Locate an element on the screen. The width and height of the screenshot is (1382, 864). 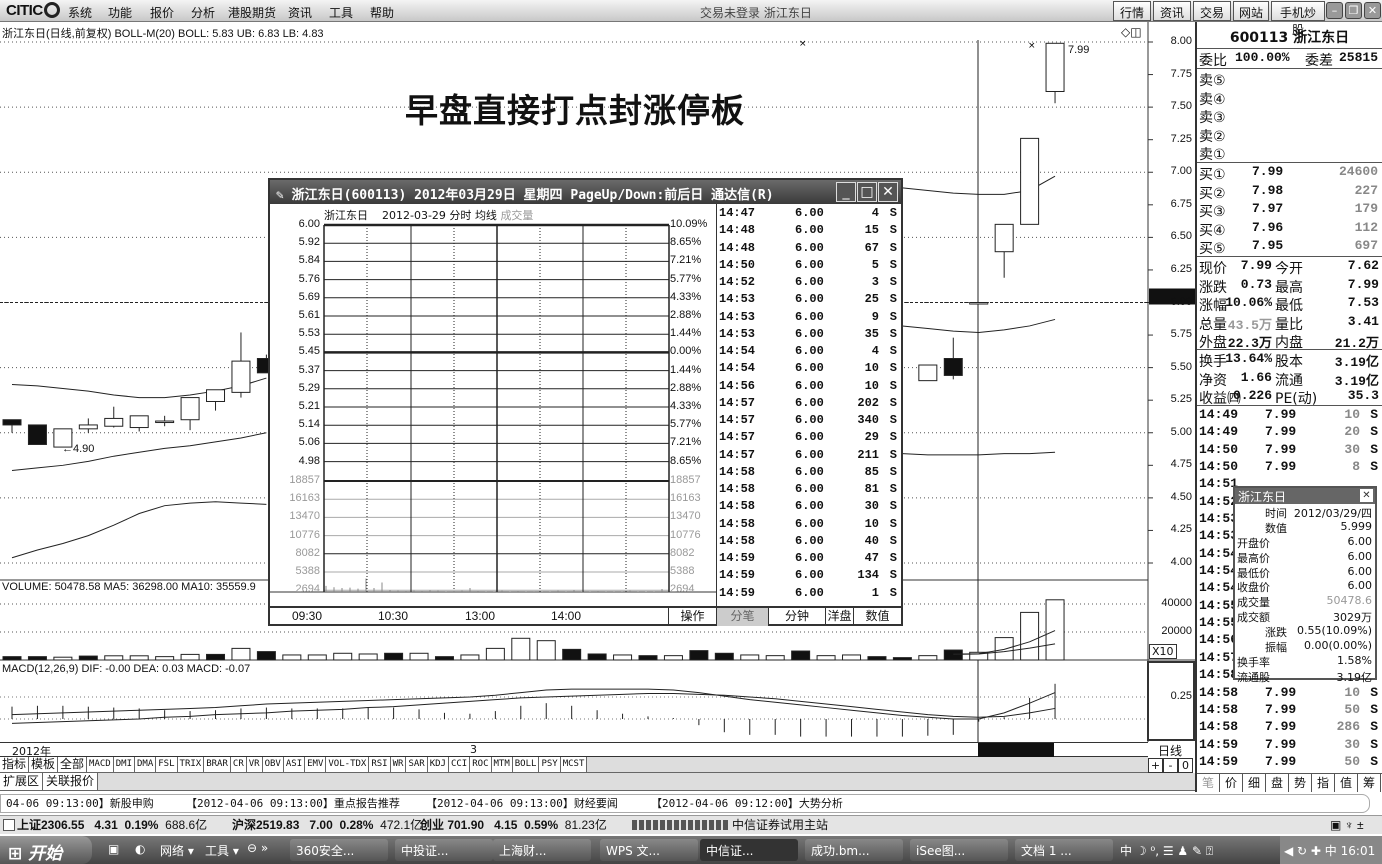
indicator-tab: BOLL is located at coordinates (526, 764).